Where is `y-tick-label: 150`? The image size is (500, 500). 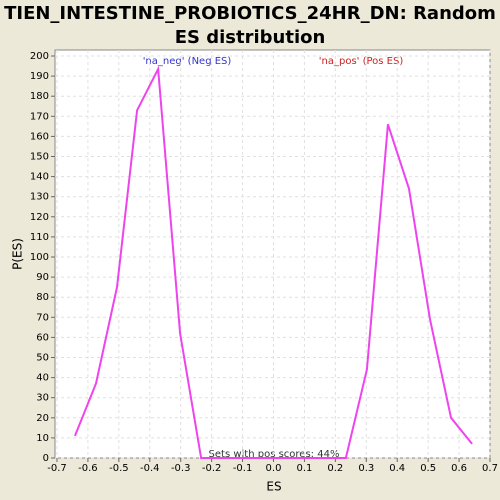 y-tick-label: 150 is located at coordinates (39, 157).